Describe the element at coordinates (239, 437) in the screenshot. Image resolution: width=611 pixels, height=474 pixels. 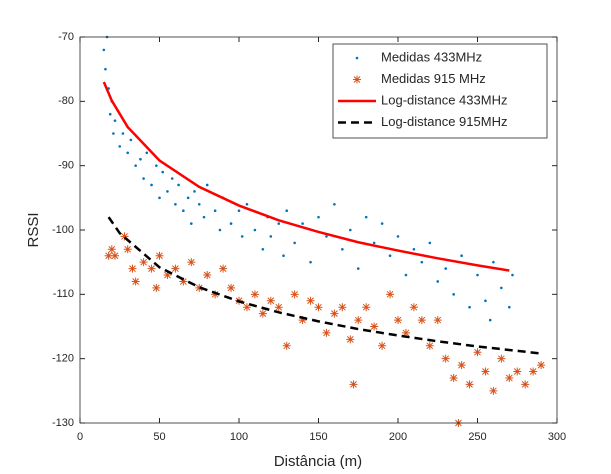
I see `x-tick-label: 100` at that location.